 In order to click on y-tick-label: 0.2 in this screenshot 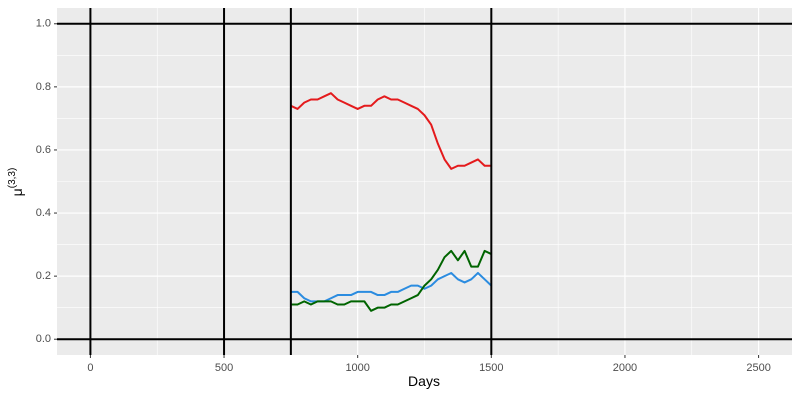, I will do `click(43, 276)`.